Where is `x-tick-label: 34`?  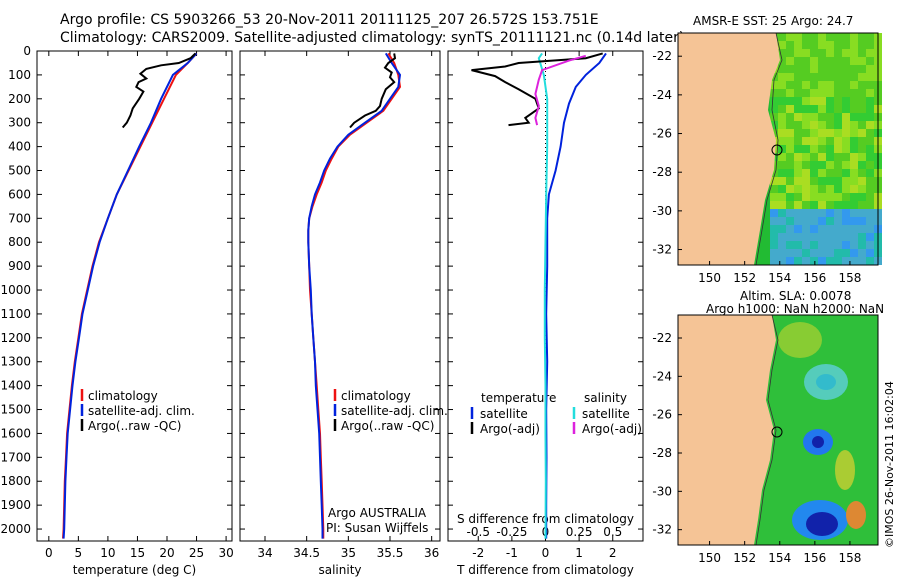 x-tick-label: 34 is located at coordinates (264, 553).